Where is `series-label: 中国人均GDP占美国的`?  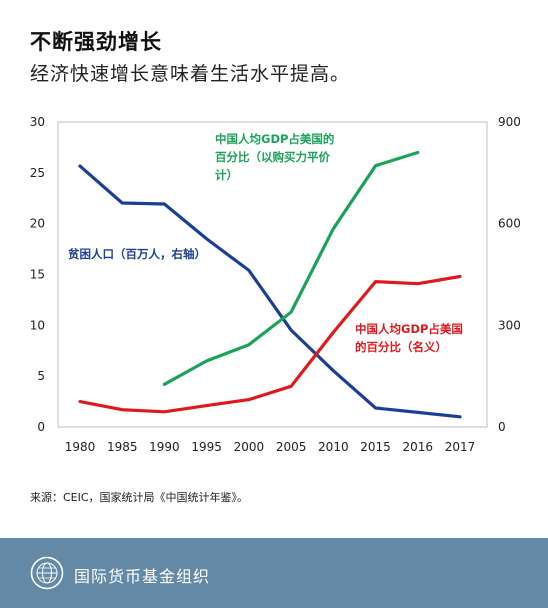 series-label: 中国人均GDP占美国的 is located at coordinates (274, 139).